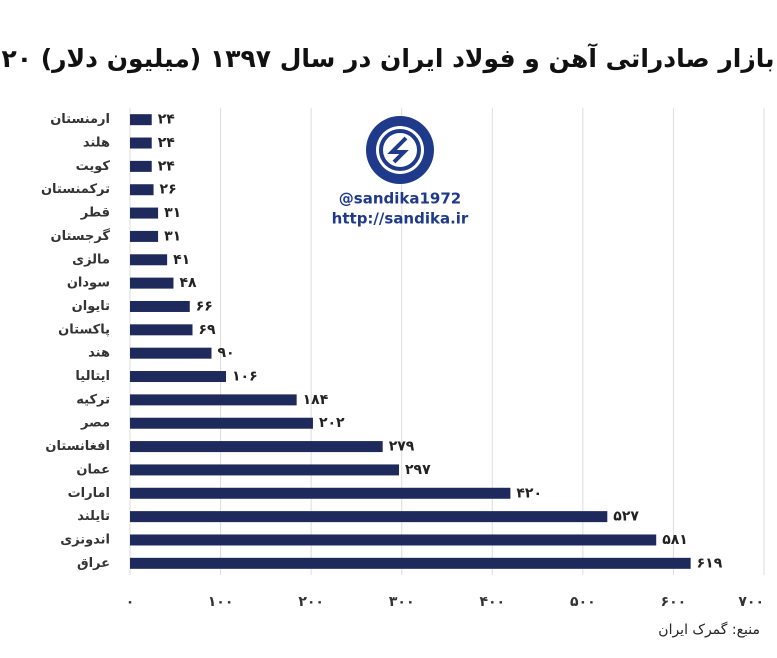 The image size is (777, 658). I want to click on value-label: ۴۲۰, so click(529, 493).